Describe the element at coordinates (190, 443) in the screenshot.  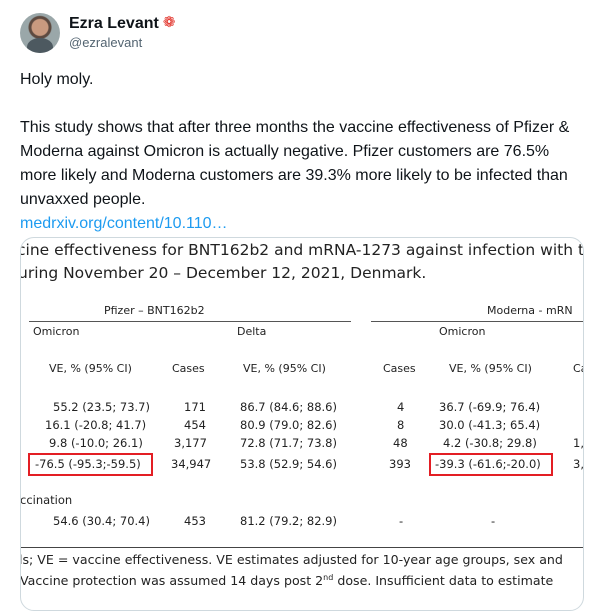
I see `cell-cases: 3,177` at that location.